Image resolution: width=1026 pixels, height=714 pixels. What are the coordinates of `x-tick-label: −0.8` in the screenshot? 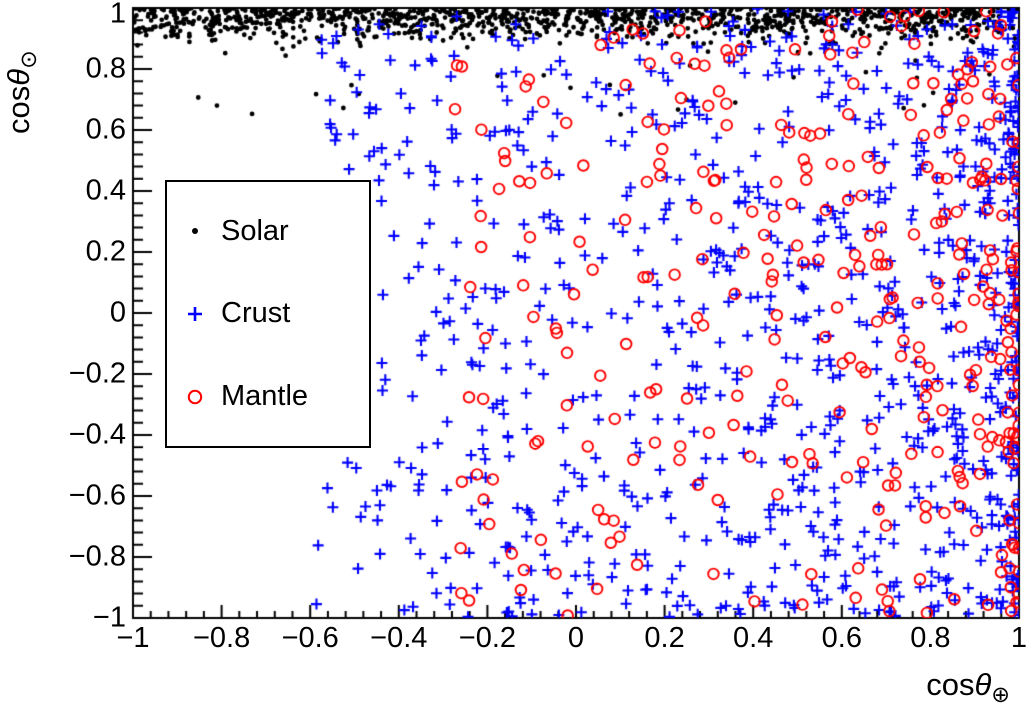 It's located at (221, 638).